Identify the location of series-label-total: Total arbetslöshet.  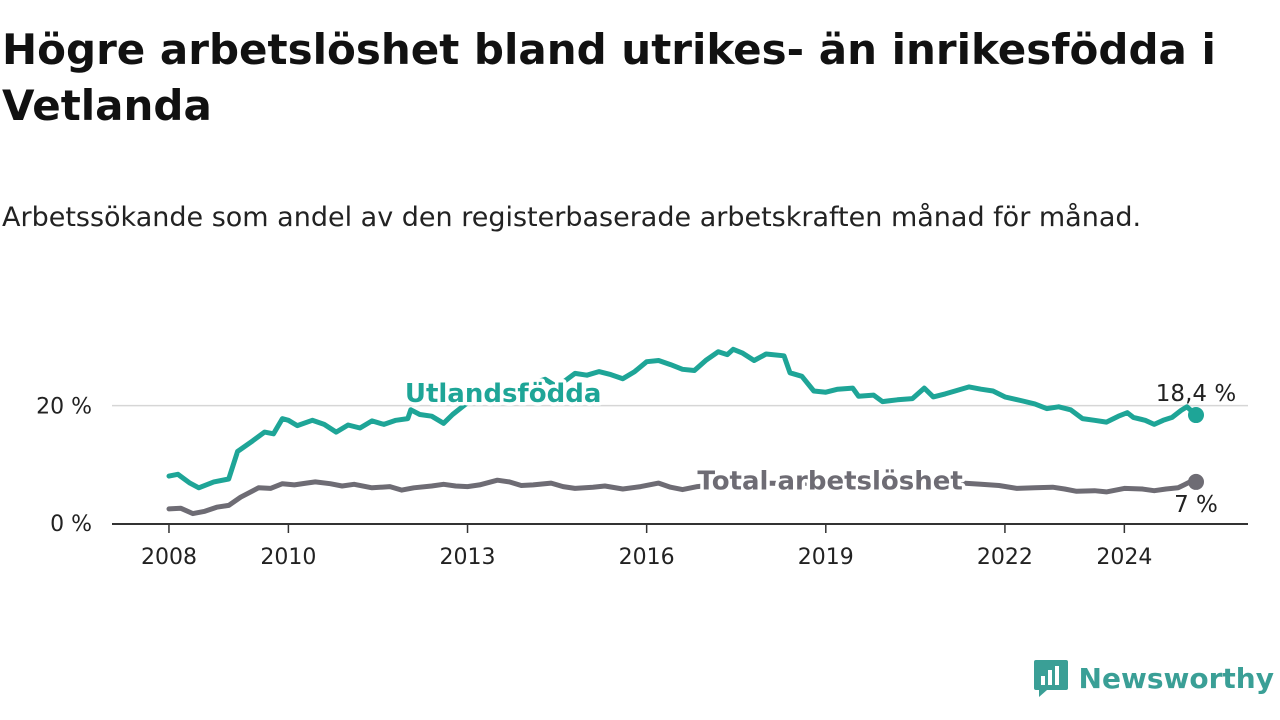
(829, 482).